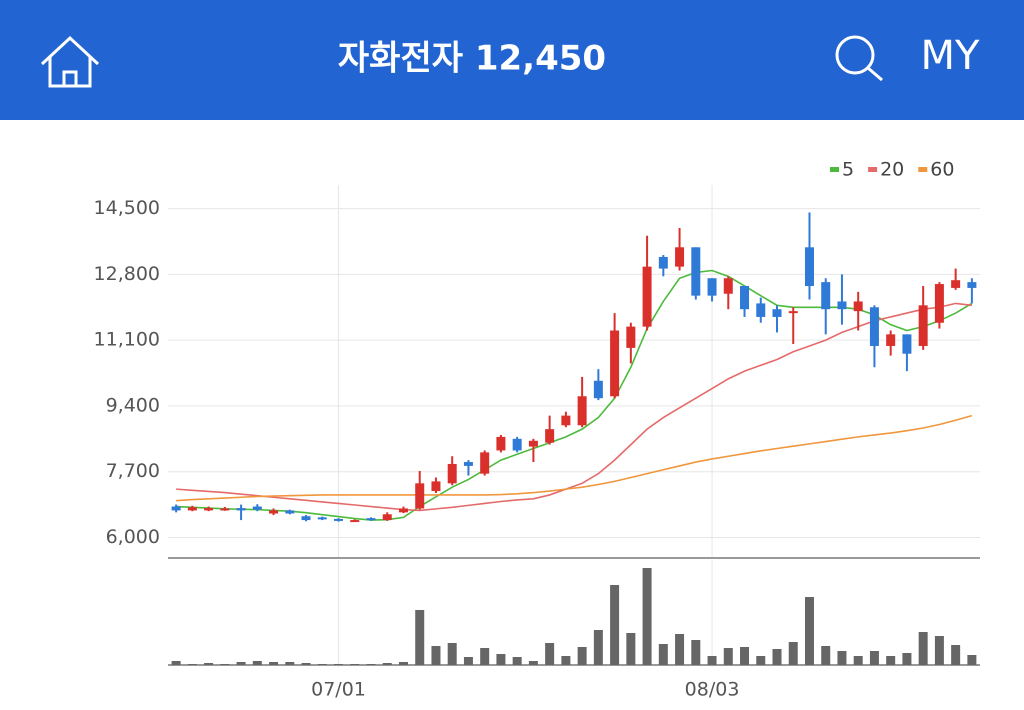 This screenshot has width=1024, height=710. What do you see at coordinates (127, 274) in the screenshot?
I see `y-tick-label: 12,800` at bounding box center [127, 274].